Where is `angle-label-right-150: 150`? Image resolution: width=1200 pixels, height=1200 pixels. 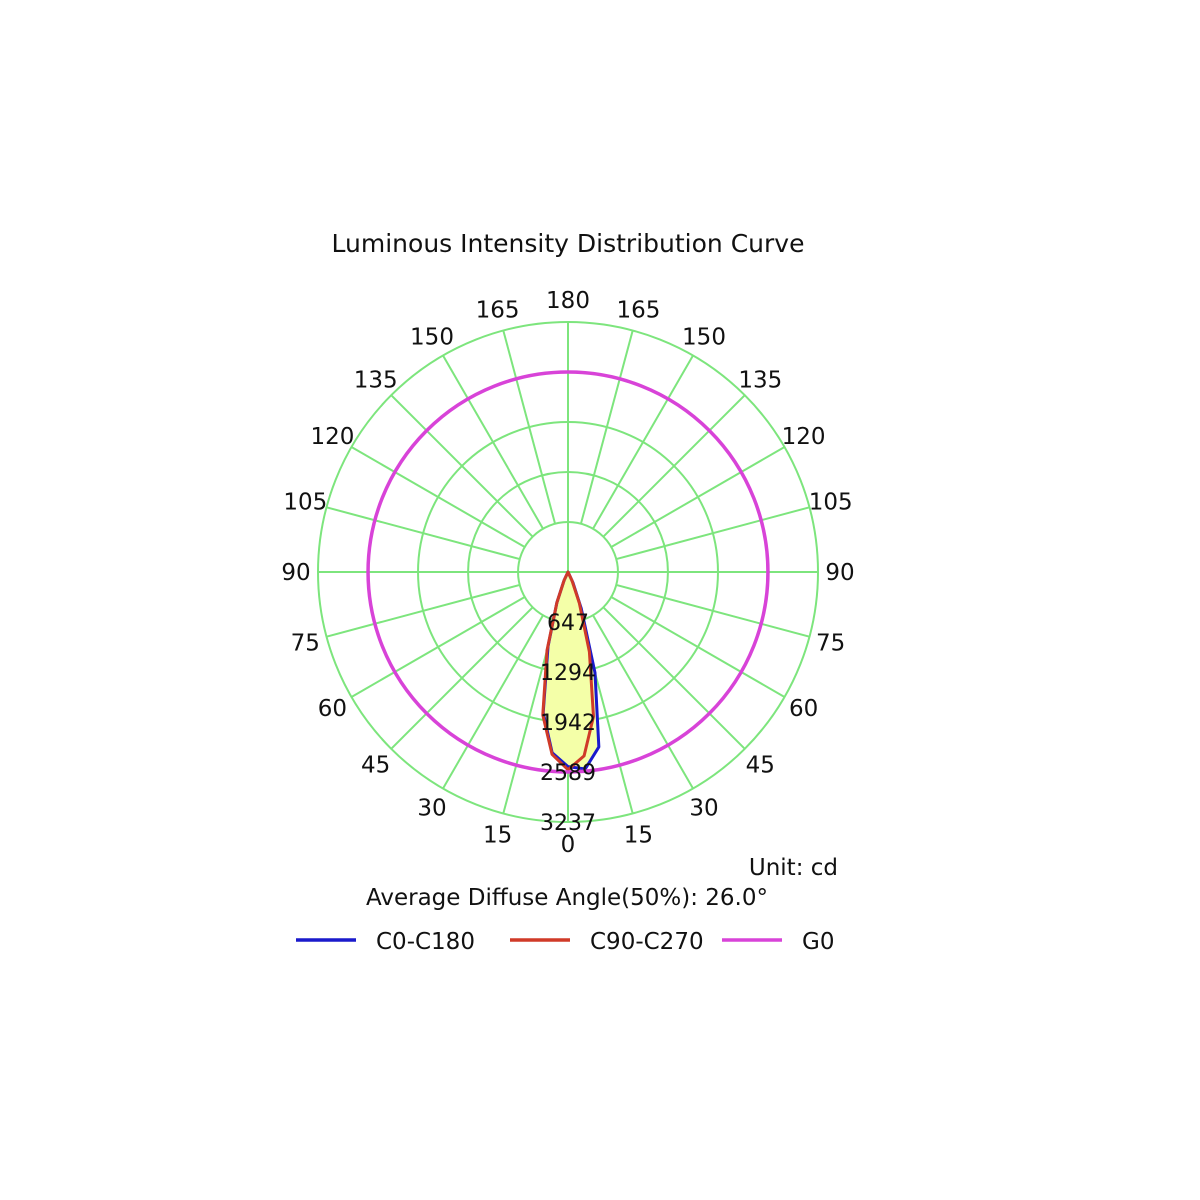
angle-label-right-150: 150 is located at coordinates (432, 337).